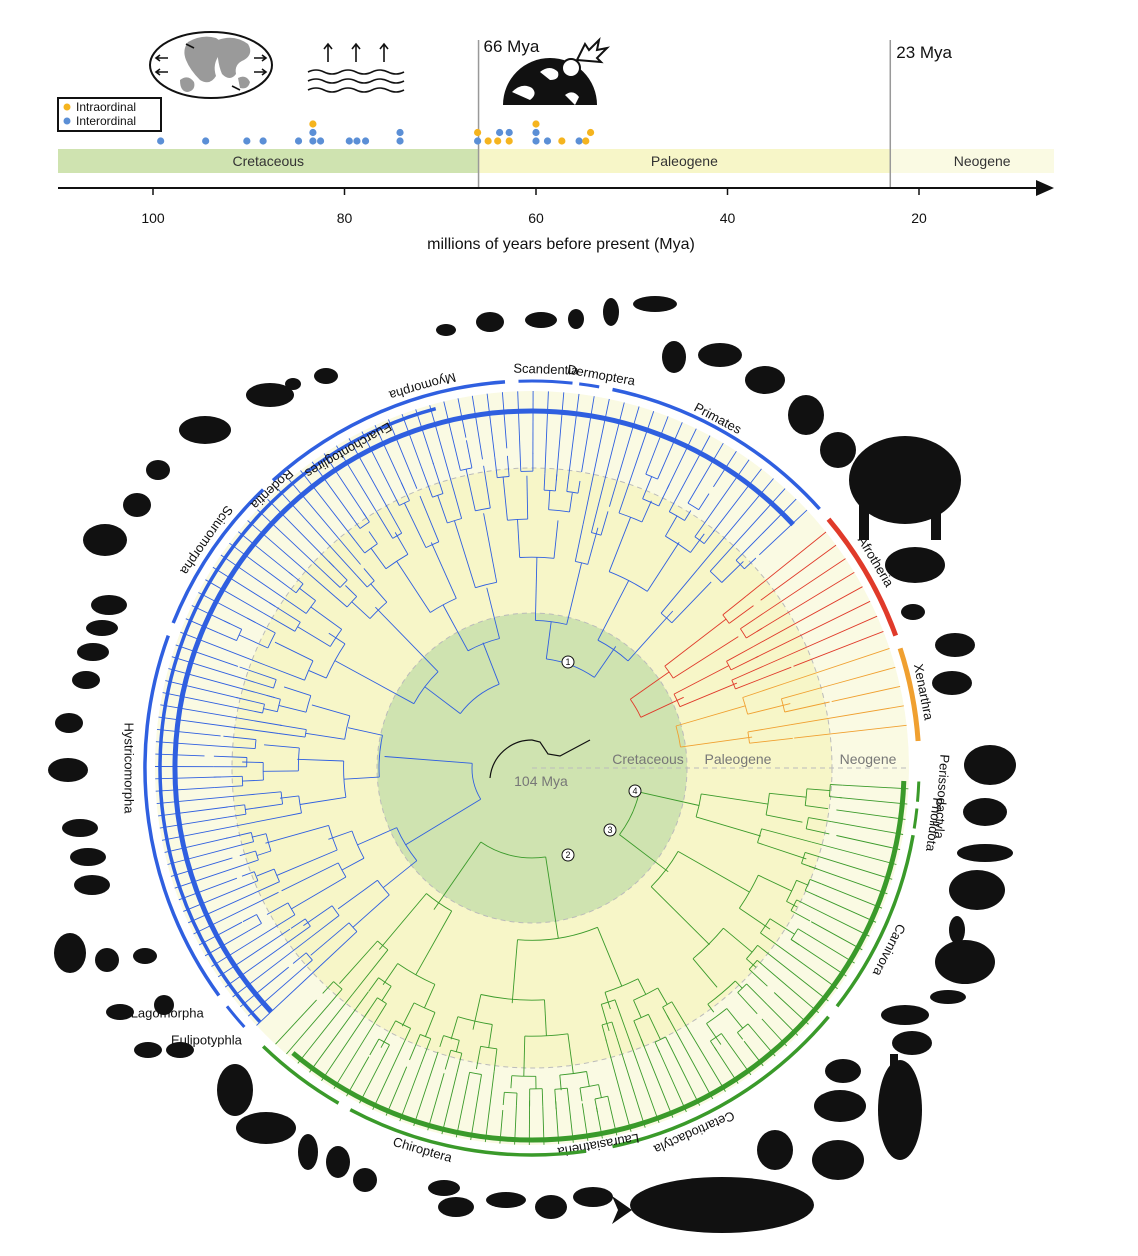 This screenshot has height=1256, width=1138. I want to click on clade-label-scandentia: Scandentia, so click(546, 369).